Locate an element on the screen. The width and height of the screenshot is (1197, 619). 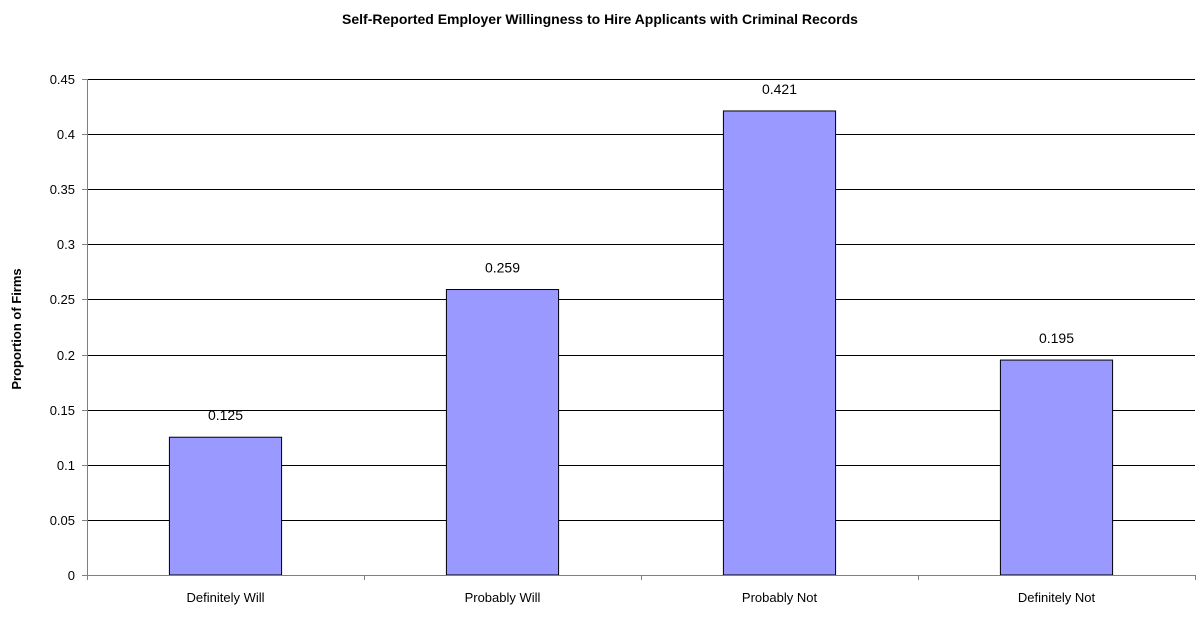
data-label: 0.195 is located at coordinates (1056, 338).